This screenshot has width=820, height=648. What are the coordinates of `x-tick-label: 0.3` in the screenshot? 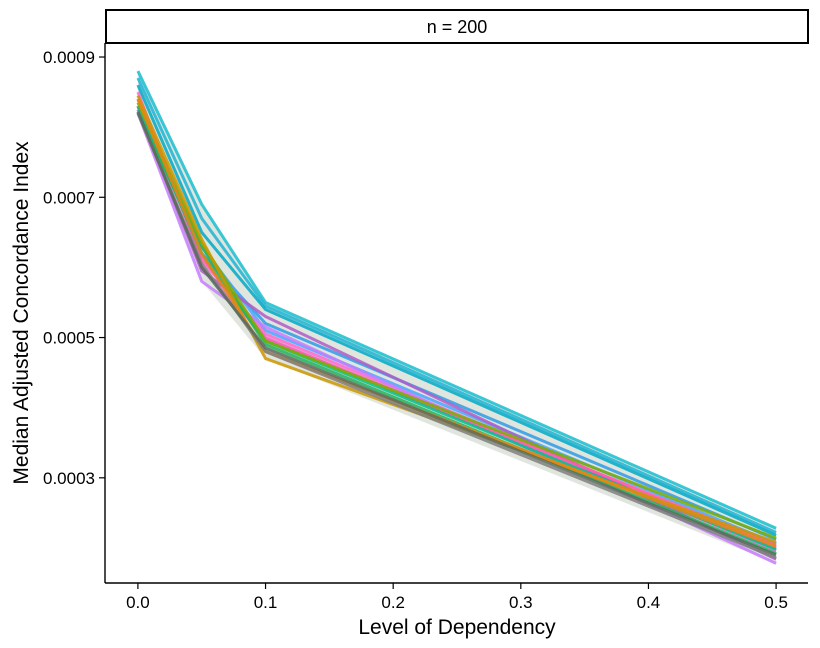 It's located at (521, 602).